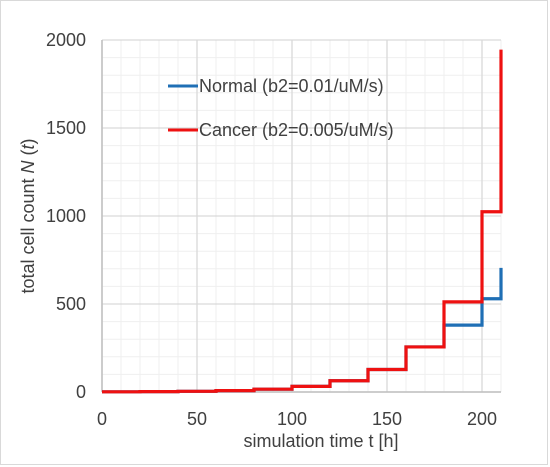 This screenshot has height=467, width=550. I want to click on y-axis-title-prefix: total cell count, so click(28, 233).